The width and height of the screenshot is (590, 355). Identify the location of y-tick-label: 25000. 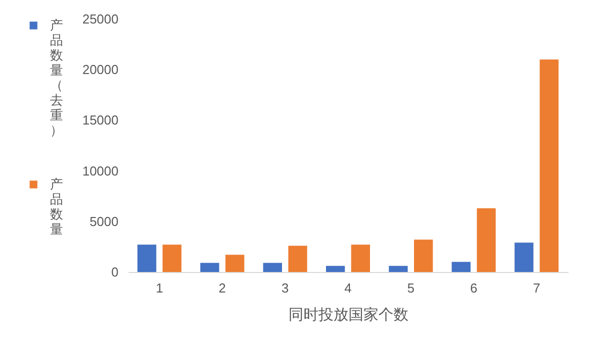
(100, 19).